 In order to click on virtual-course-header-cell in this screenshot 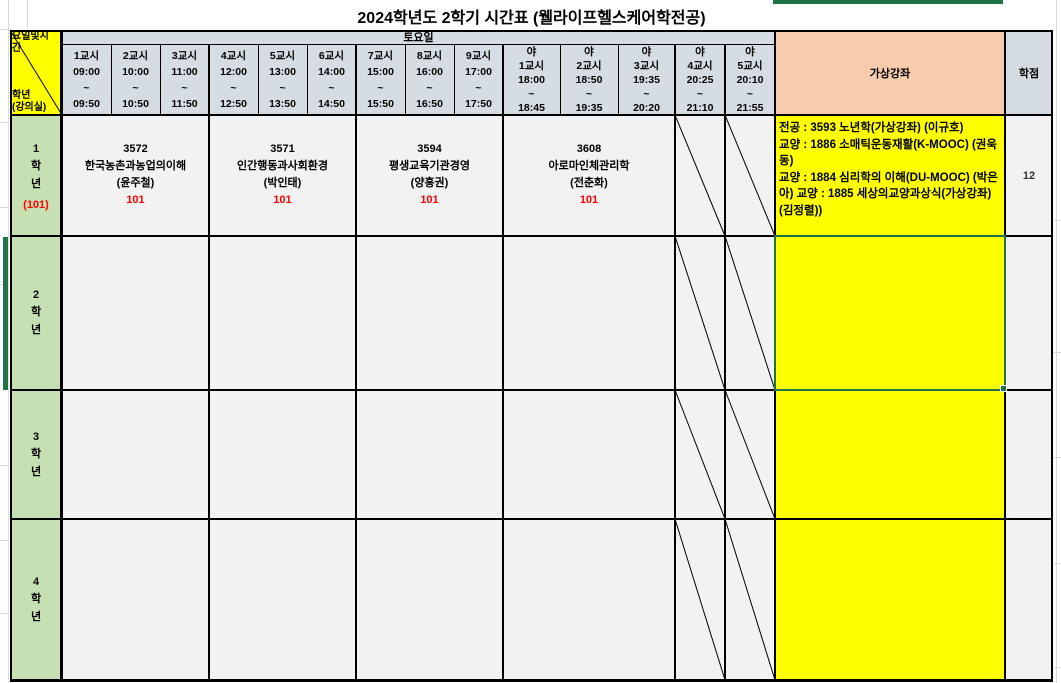, I will do `click(890, 72)`.